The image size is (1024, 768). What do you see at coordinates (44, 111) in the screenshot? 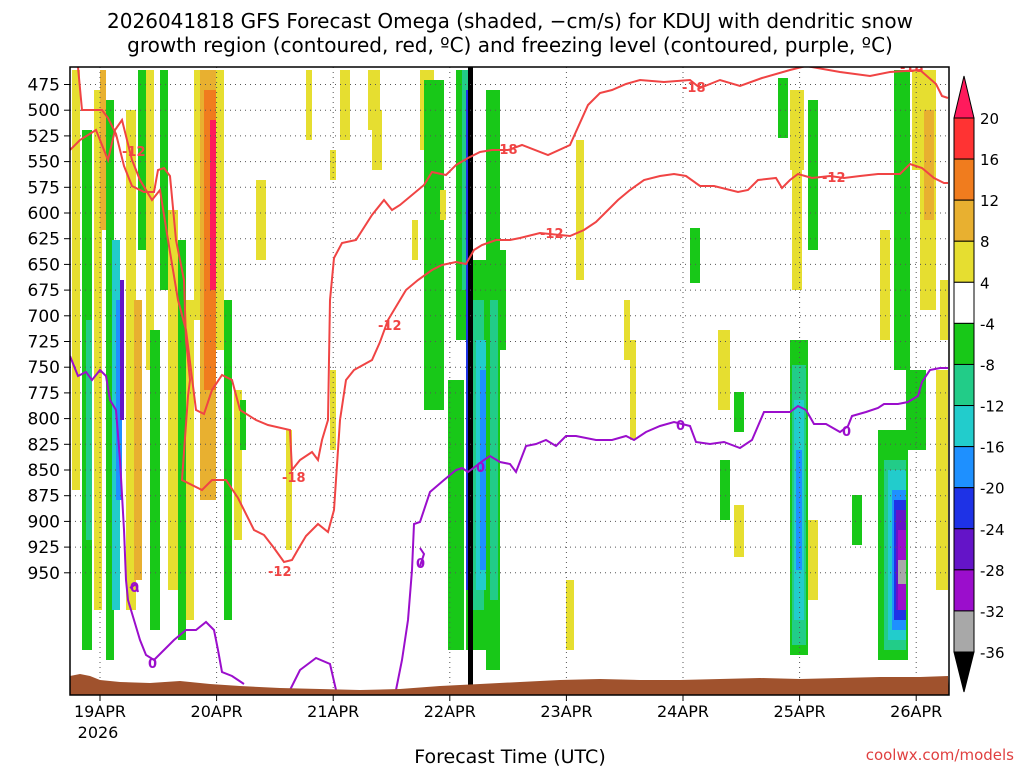
I see `y-tick-label: 500` at bounding box center [44, 111].